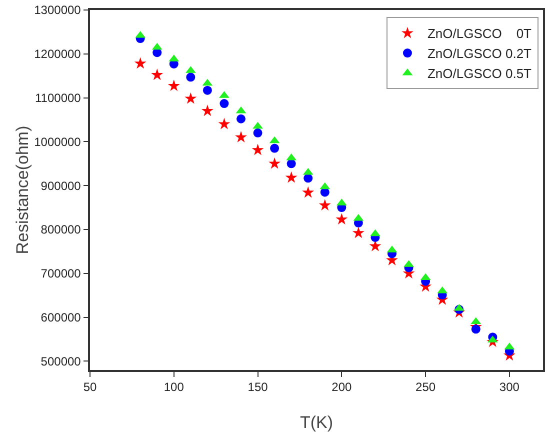 The image size is (549, 432). What do you see at coordinates (479, 34) in the screenshot?
I see `legend-label: ZnO/LGSCO 0T` at bounding box center [479, 34].